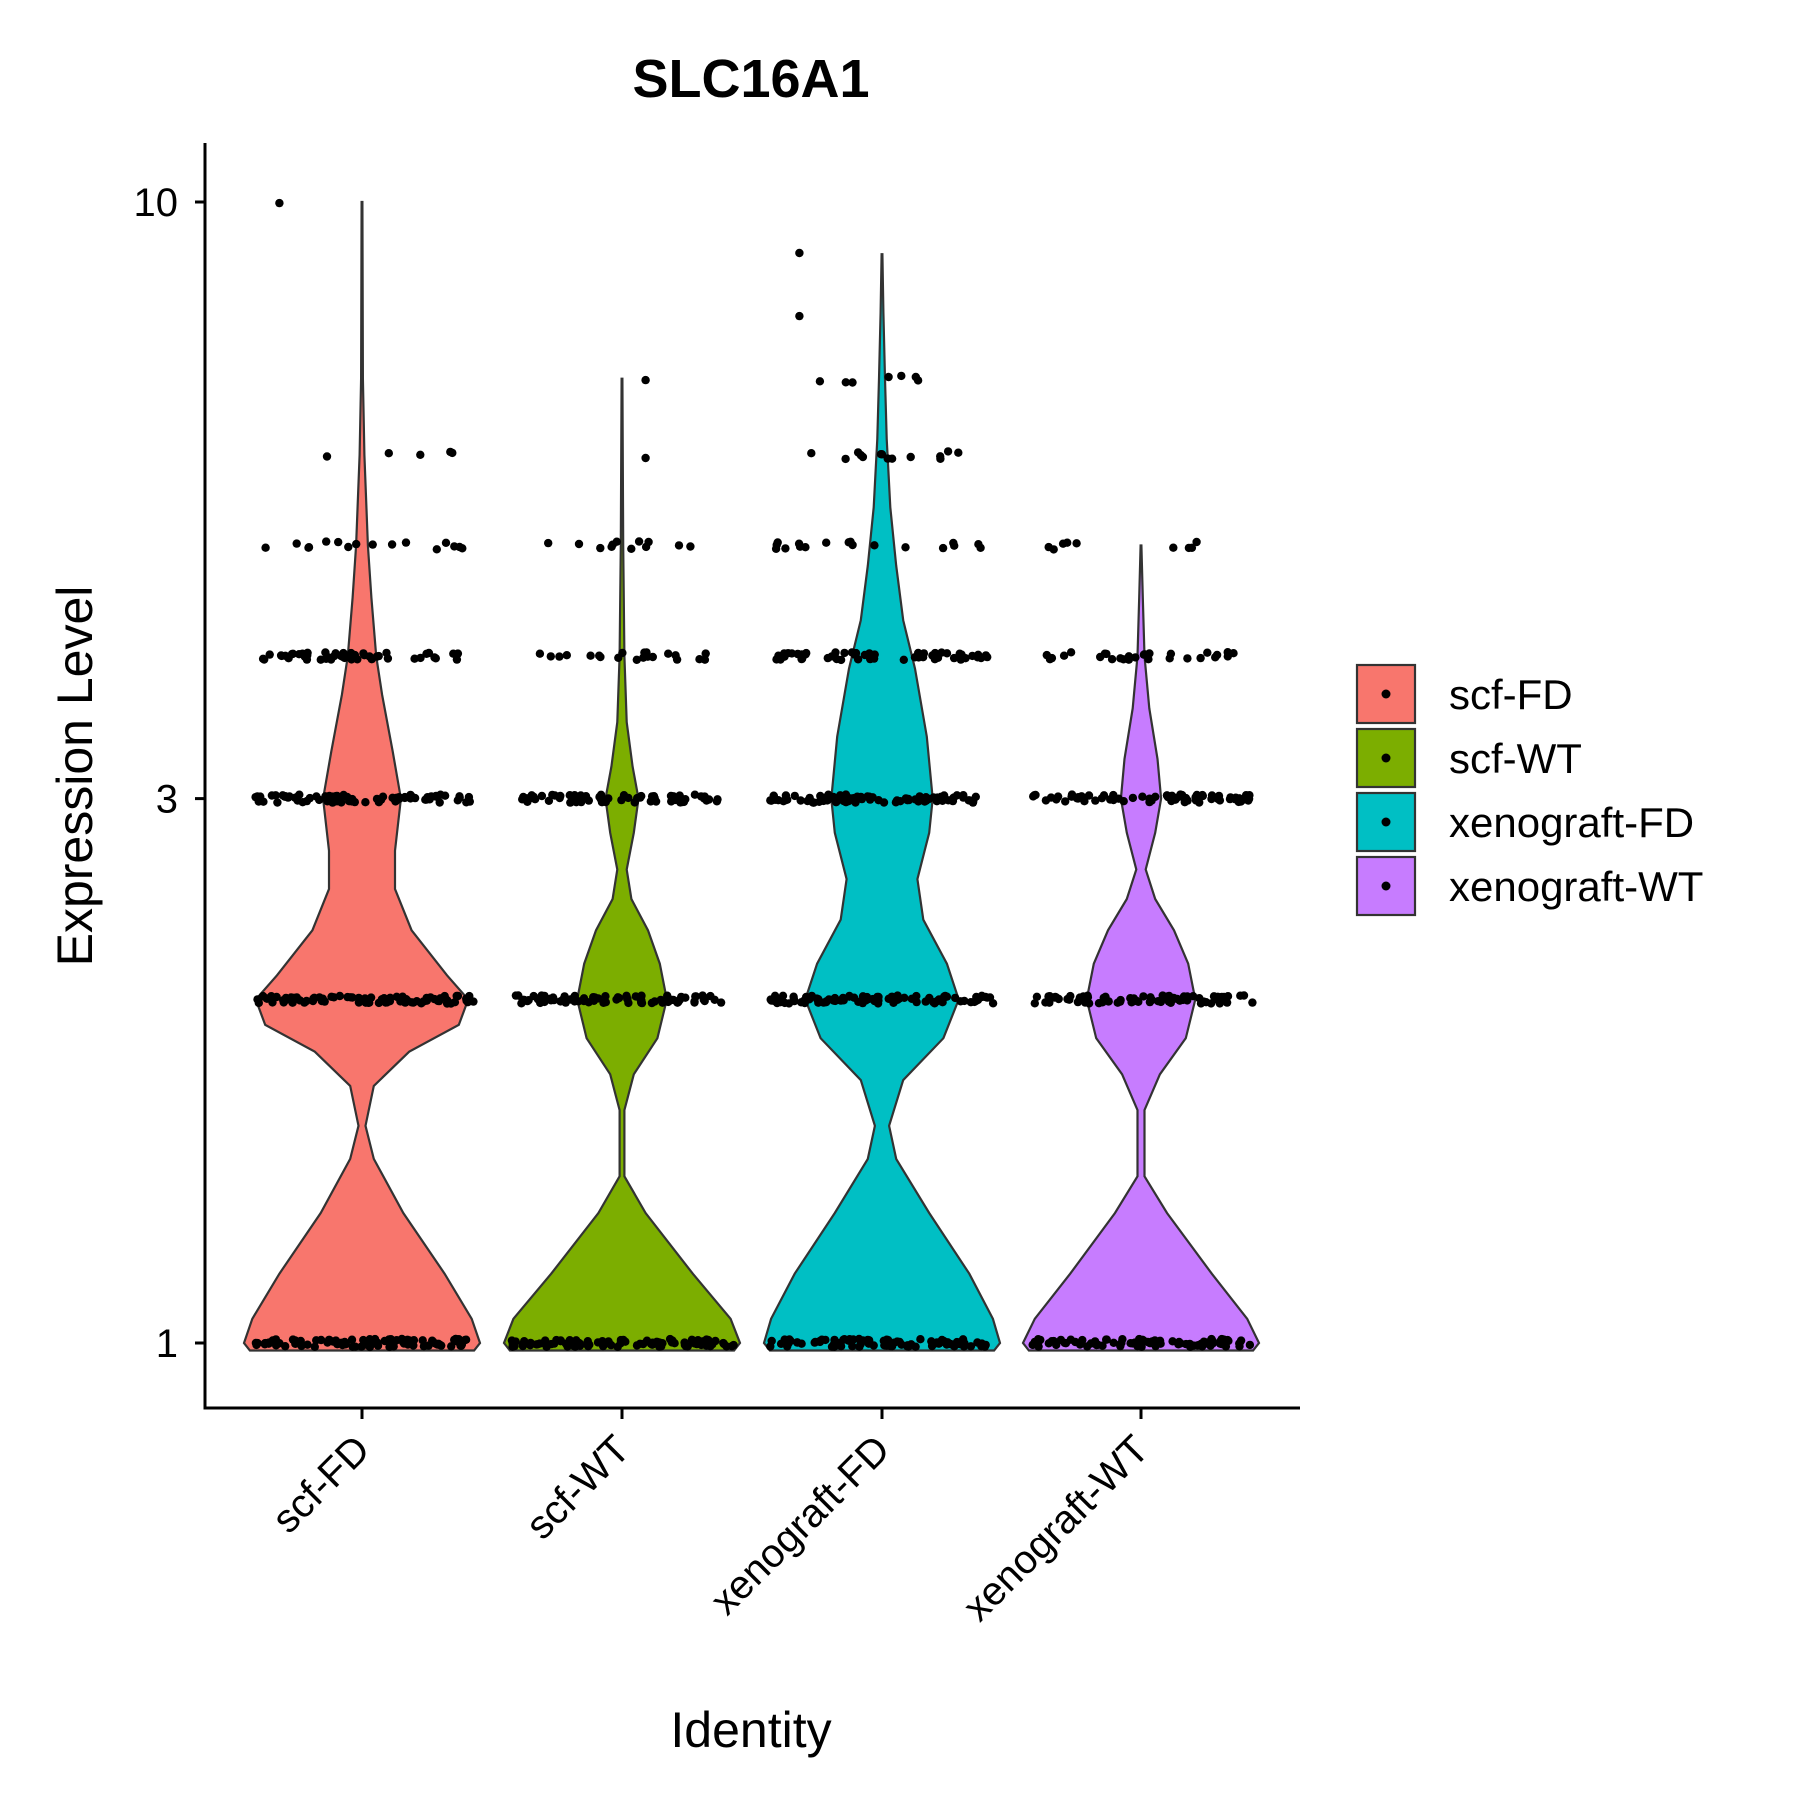  I want to click on points-scf-WT, so click(622, 863).